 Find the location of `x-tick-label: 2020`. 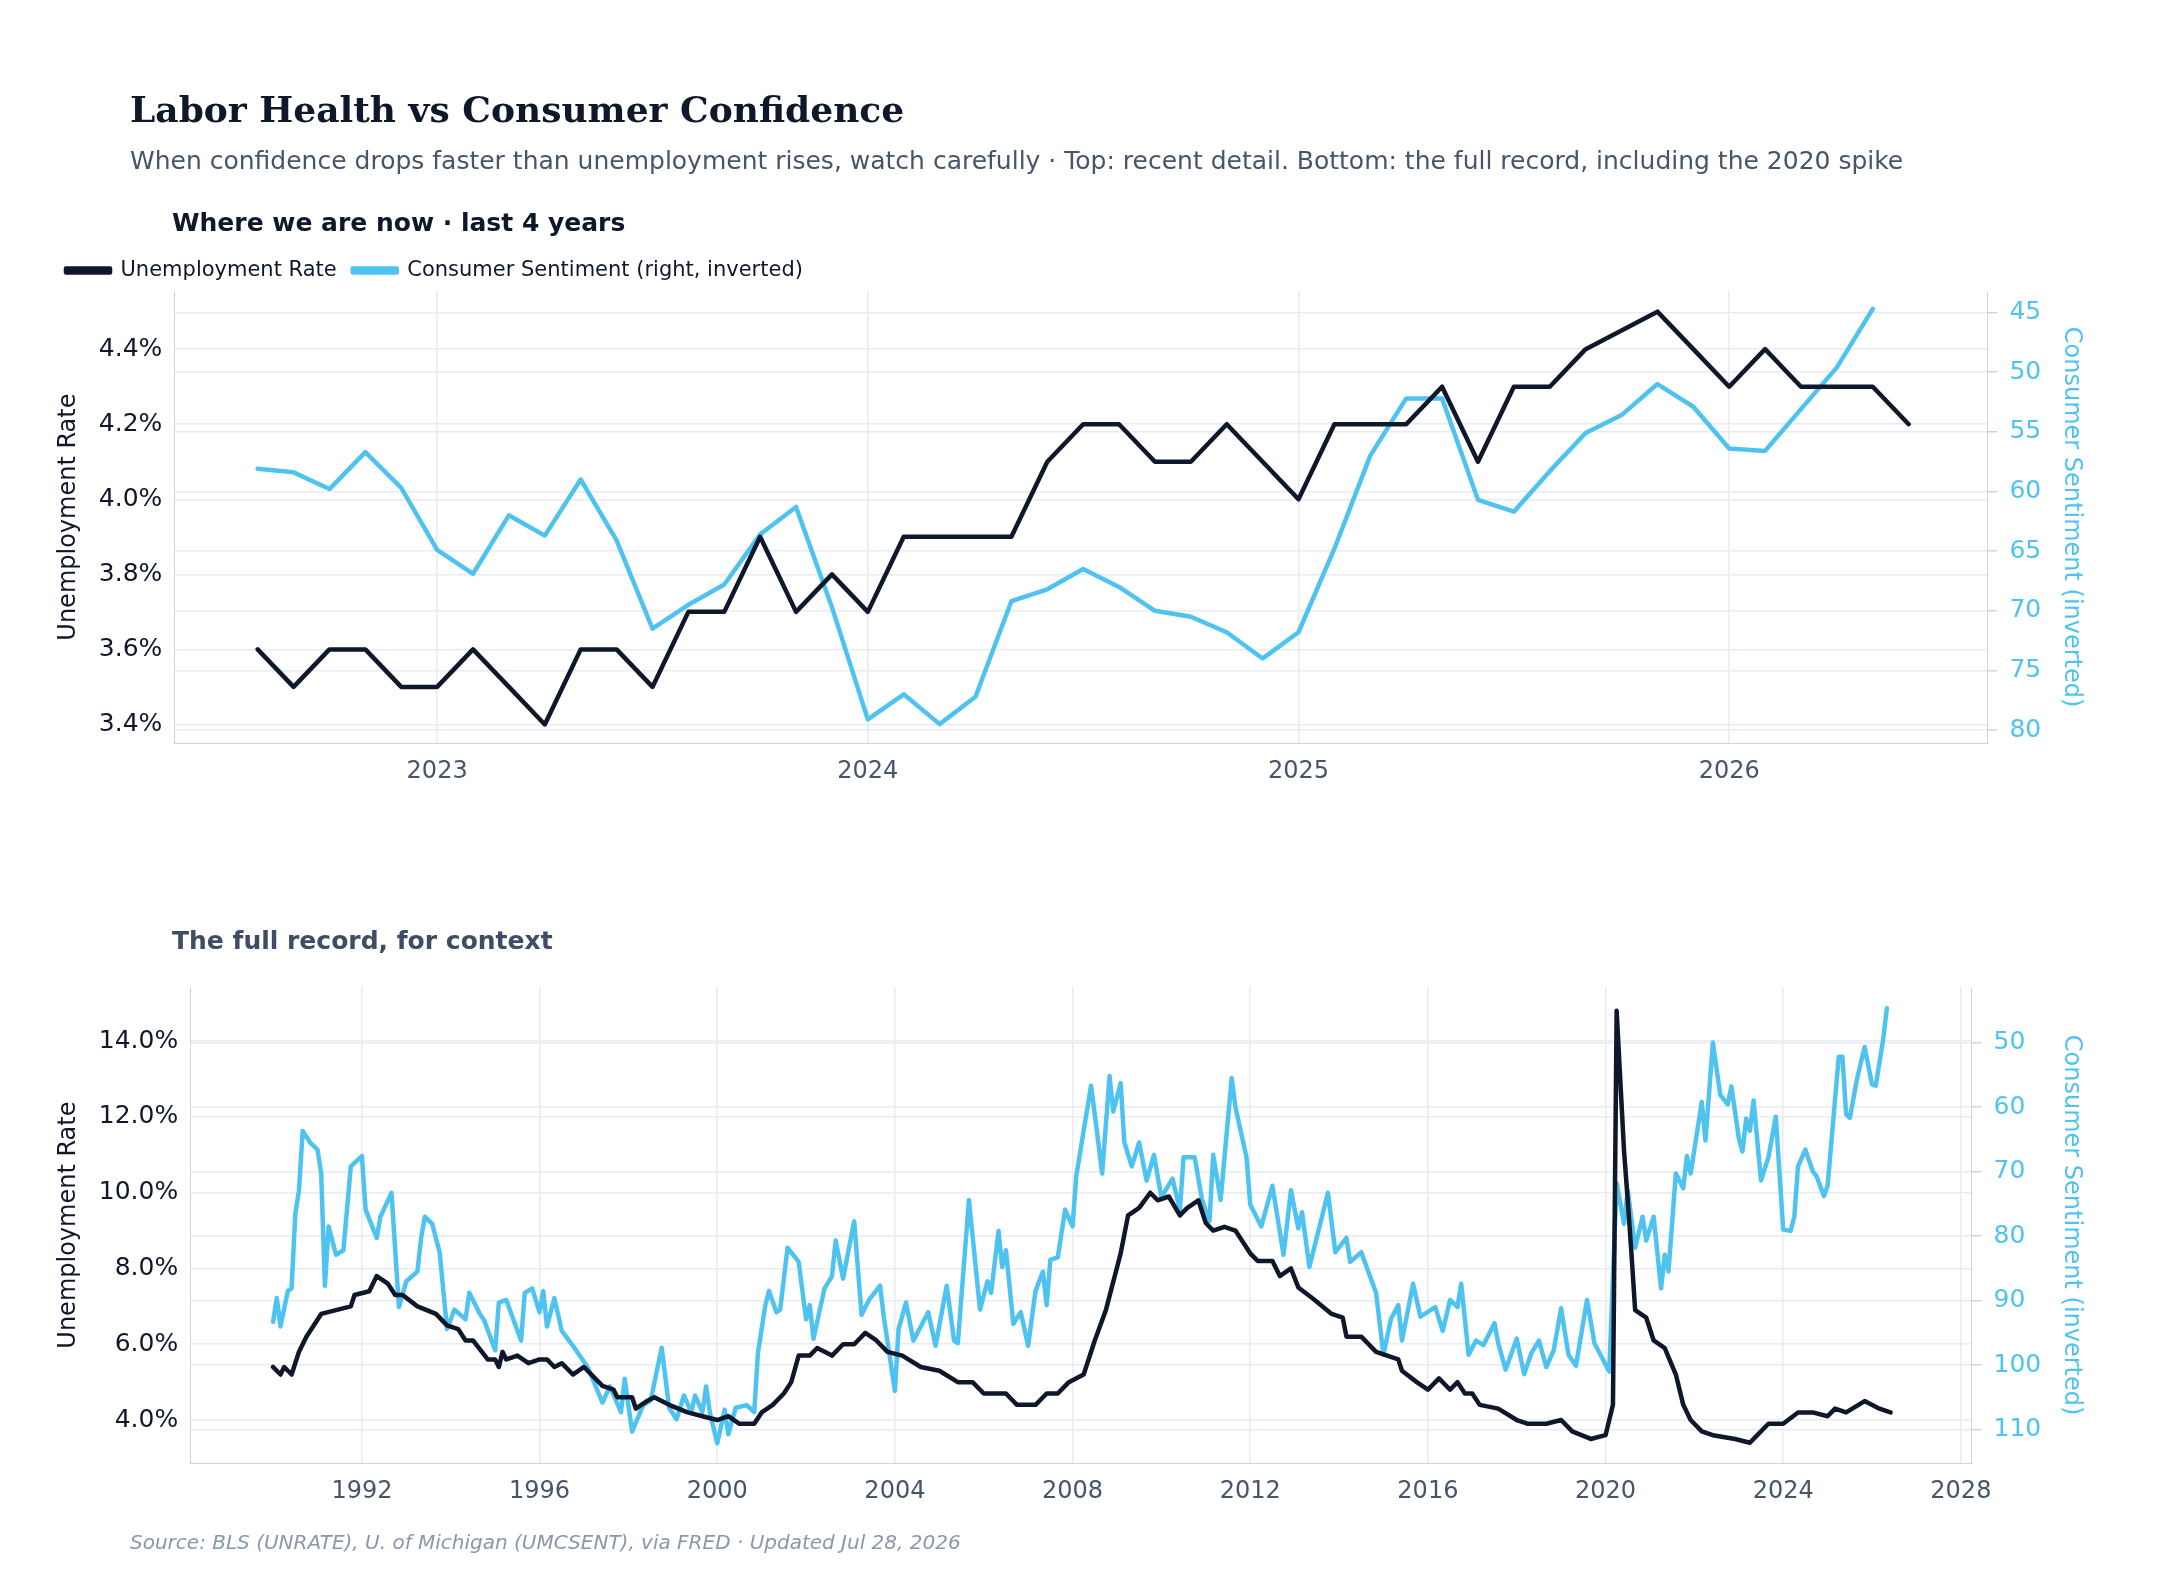

x-tick-label: 2020 is located at coordinates (1606, 1489).